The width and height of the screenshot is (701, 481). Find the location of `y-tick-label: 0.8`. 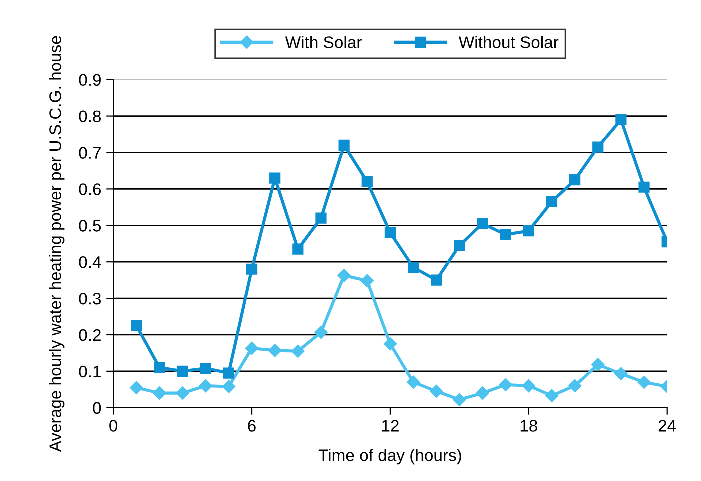

y-tick-label: 0.8 is located at coordinates (90, 116).